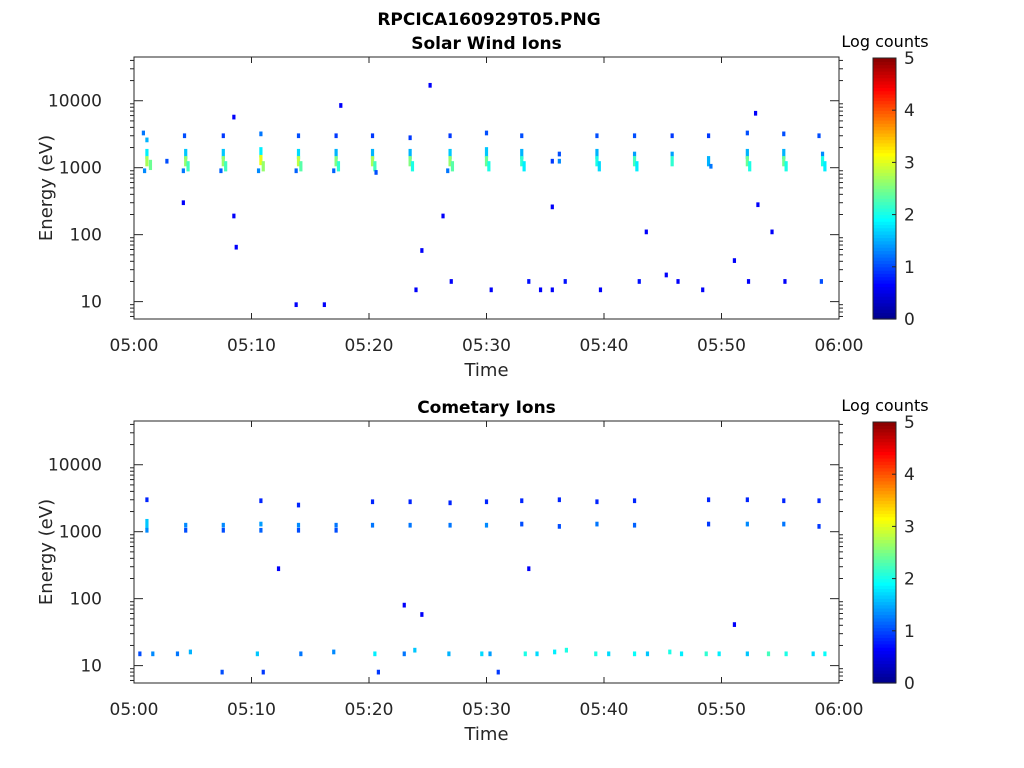 The image size is (1024, 768). I want to click on solar-wind-ions-y-label: Energy (eV), so click(46, 188).